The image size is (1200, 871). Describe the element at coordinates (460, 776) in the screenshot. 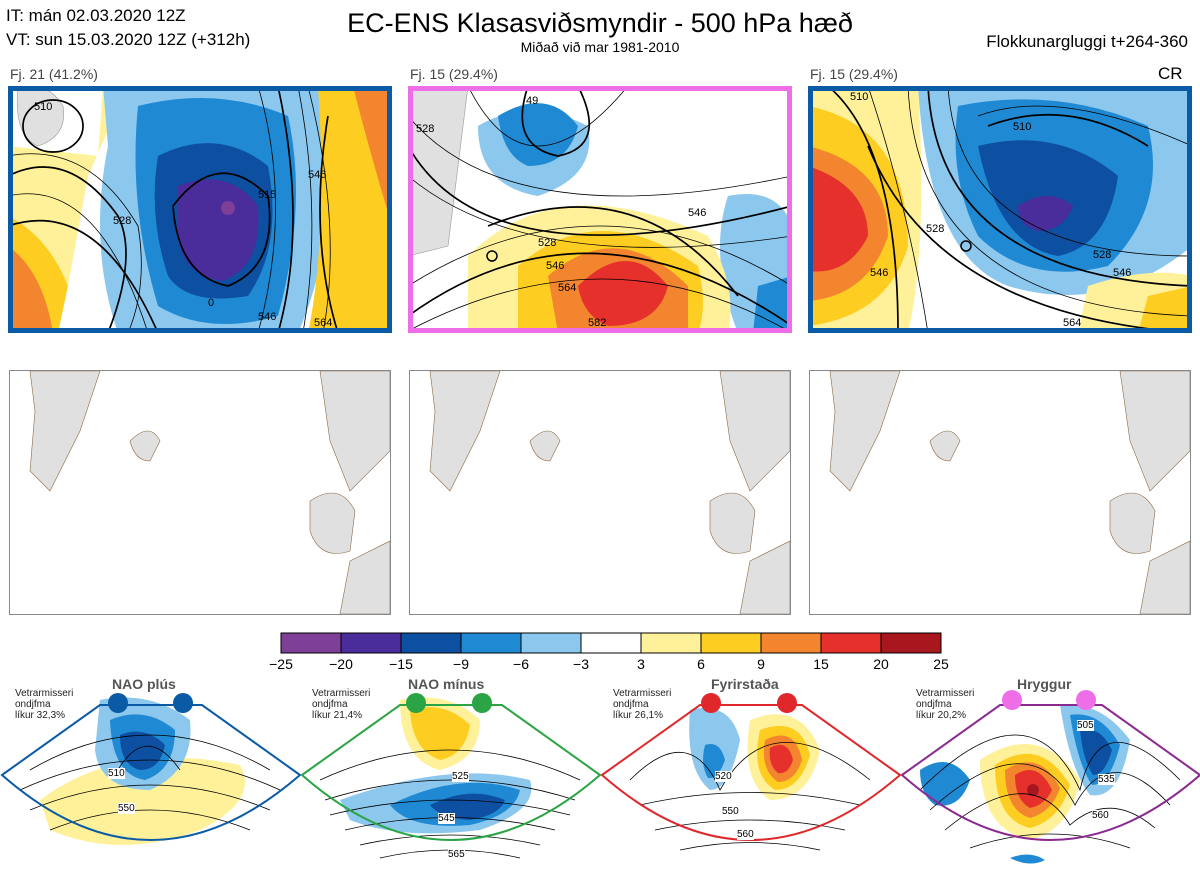

I see `regime-contour-label: 525` at that location.